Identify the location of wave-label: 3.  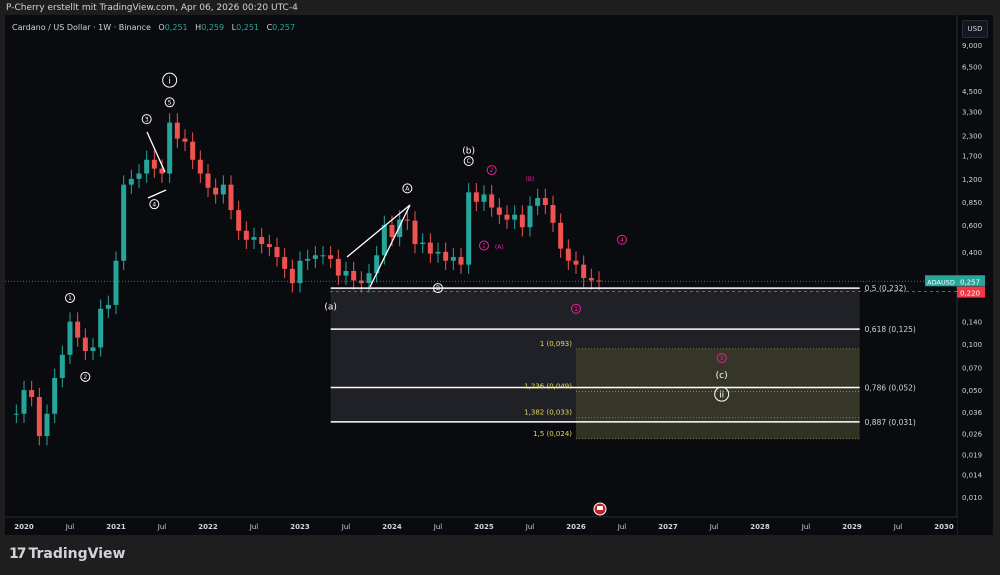
(722, 358).